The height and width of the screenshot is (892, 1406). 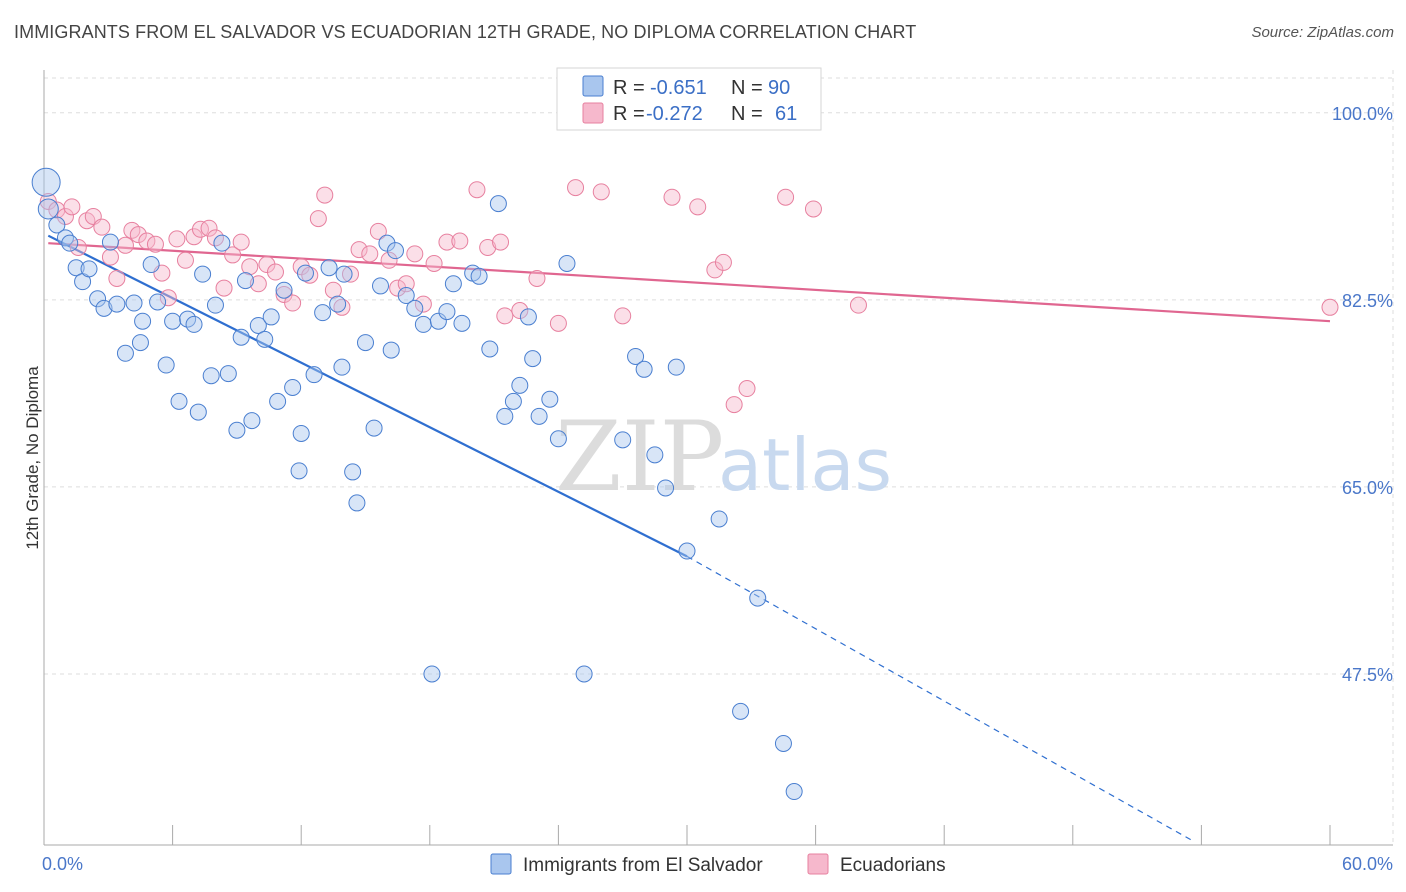 I want to click on bottom-legend-swatch-ecuadorians, so click(x=818, y=864).